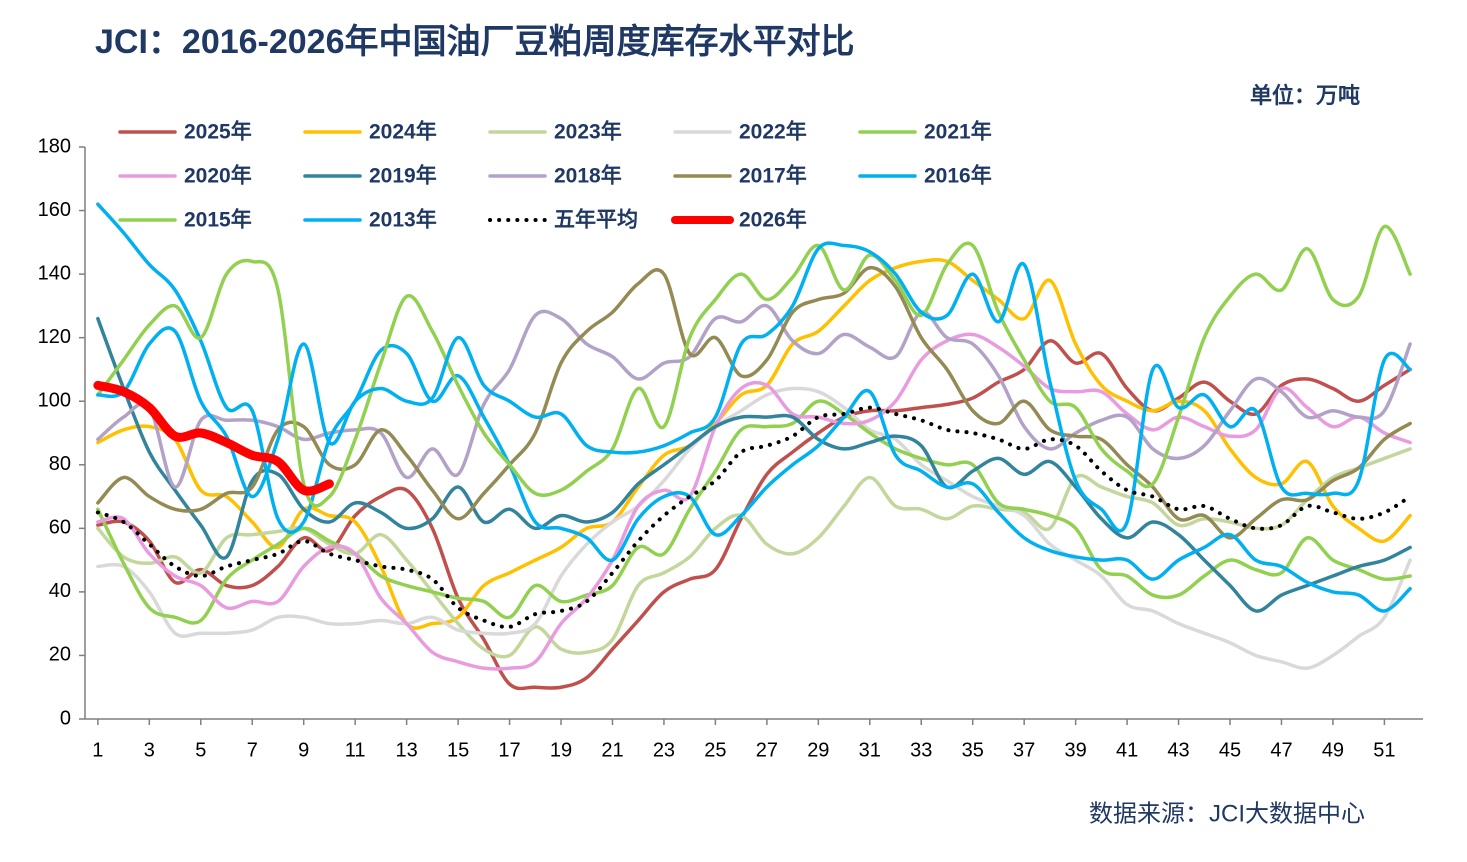 Image resolution: width=1467 pixels, height=862 pixels. Describe the element at coordinates (213, 438) in the screenshot. I see `series-line` at that location.